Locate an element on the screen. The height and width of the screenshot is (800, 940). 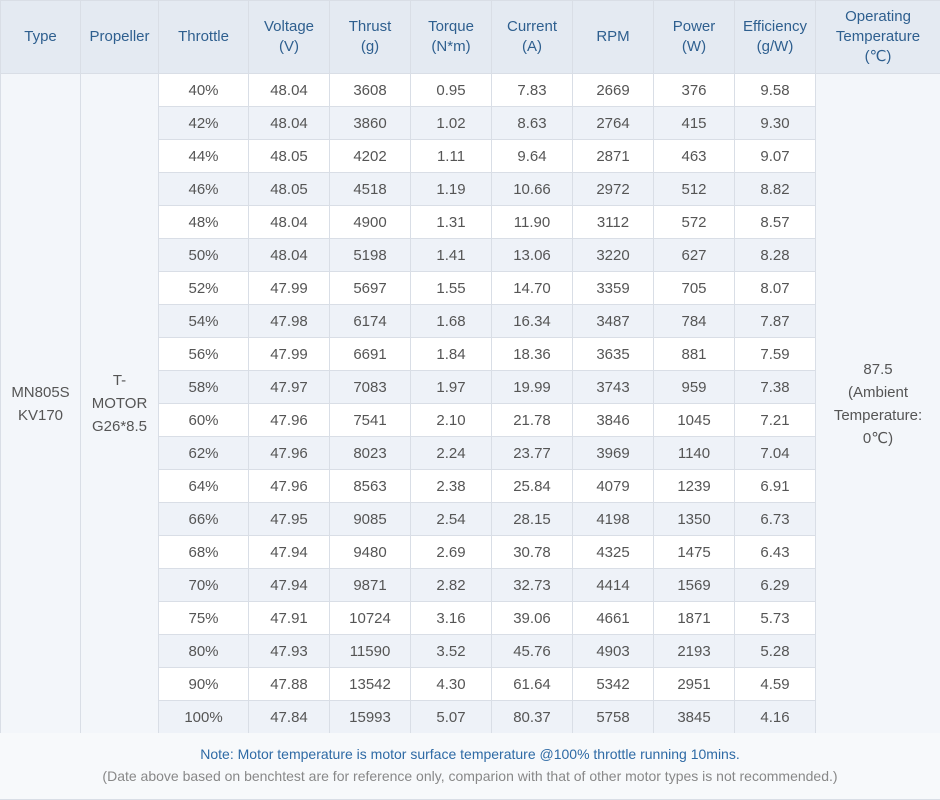
thrust-cell: 7083 is located at coordinates (370, 387).